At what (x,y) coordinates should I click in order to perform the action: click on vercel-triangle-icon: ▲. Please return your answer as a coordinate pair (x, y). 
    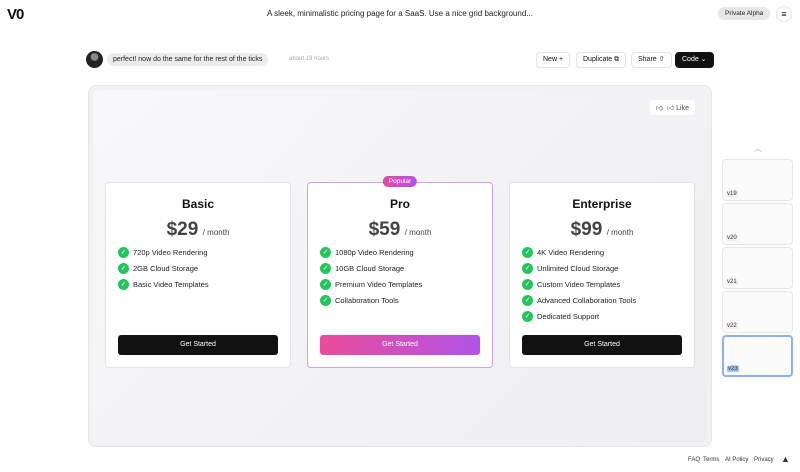
    Looking at the image, I should click on (785, 459).